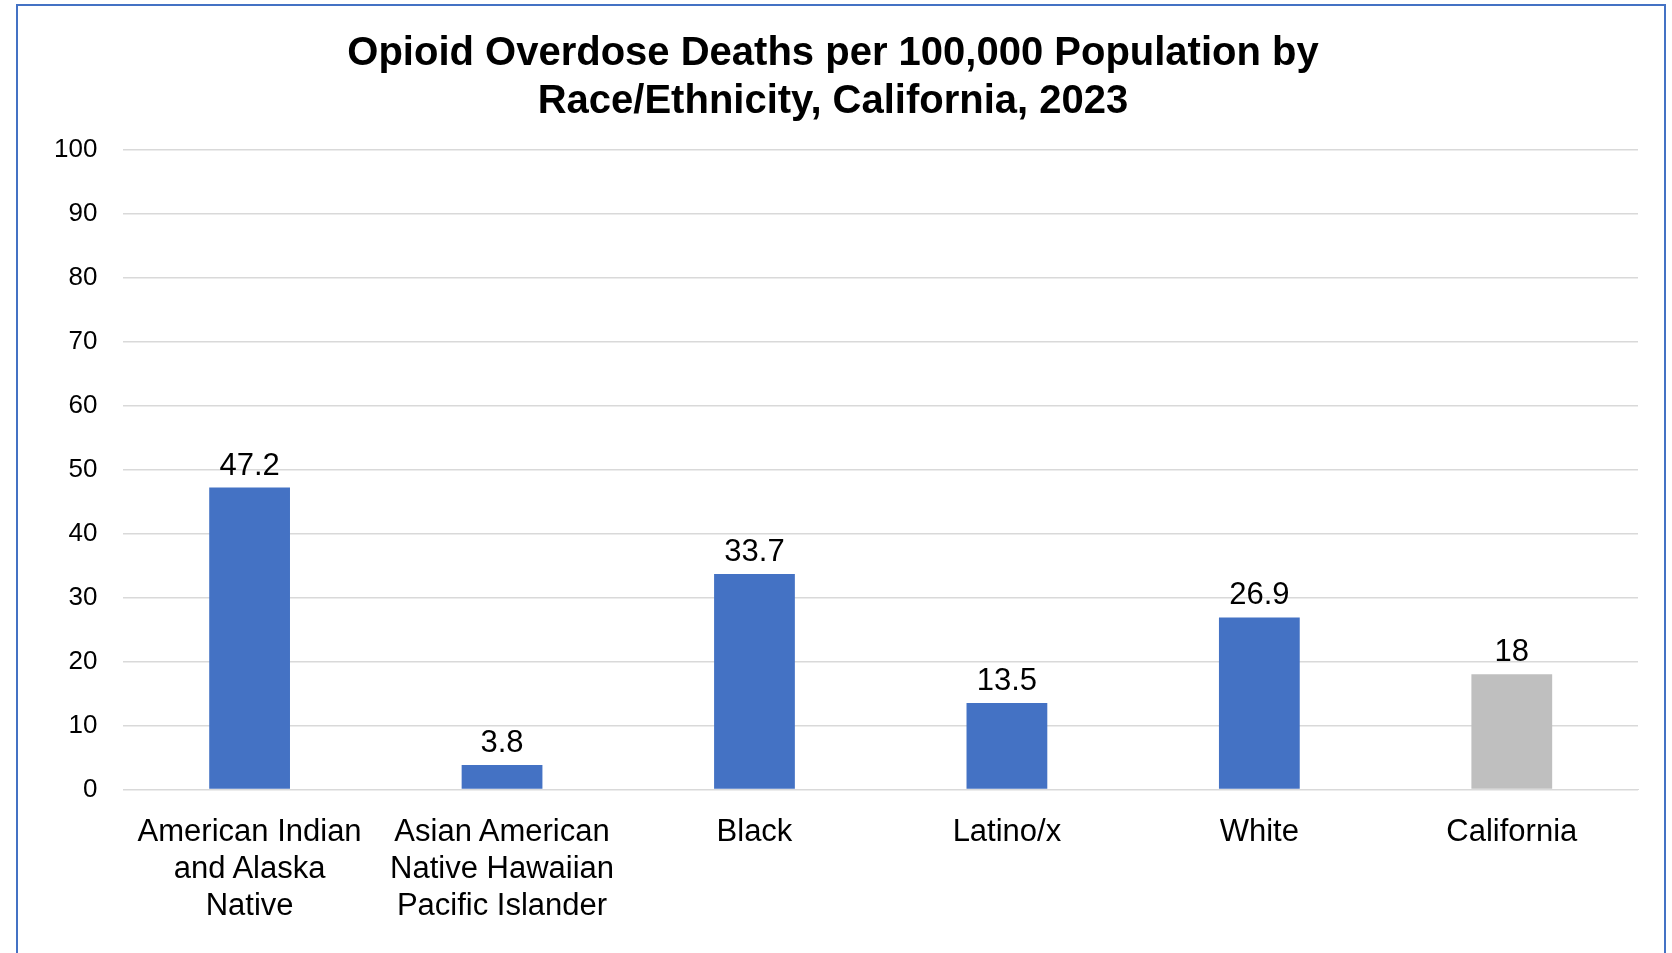 This screenshot has height=953, width=1672. Describe the element at coordinates (249, 464) in the screenshot. I see `data-label: 47.2` at that location.